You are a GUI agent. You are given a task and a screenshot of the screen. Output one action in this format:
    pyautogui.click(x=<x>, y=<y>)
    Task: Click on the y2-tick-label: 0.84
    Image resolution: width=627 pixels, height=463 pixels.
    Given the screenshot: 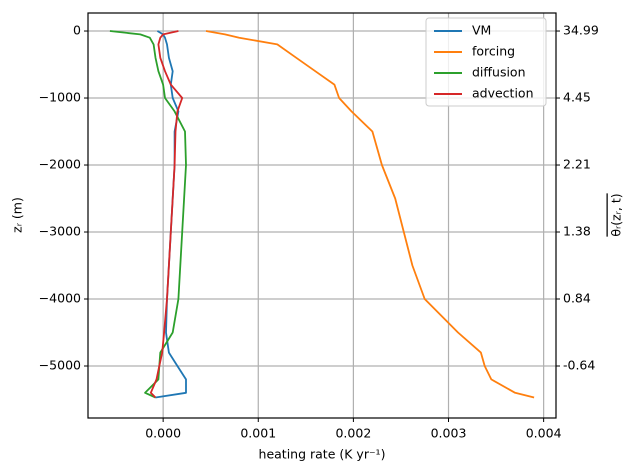 What is the action you would take?
    pyautogui.click(x=577, y=298)
    